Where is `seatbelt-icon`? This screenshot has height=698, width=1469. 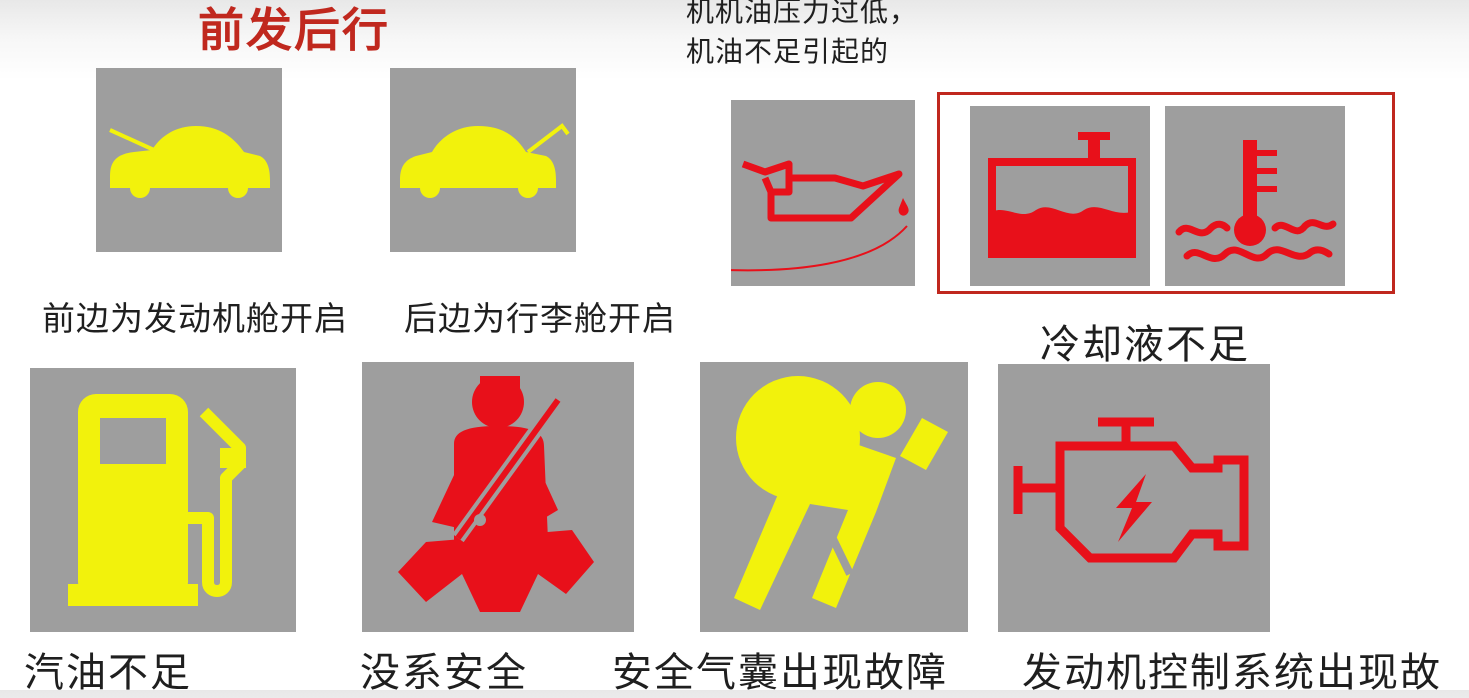
seatbelt-icon is located at coordinates (496, 494).